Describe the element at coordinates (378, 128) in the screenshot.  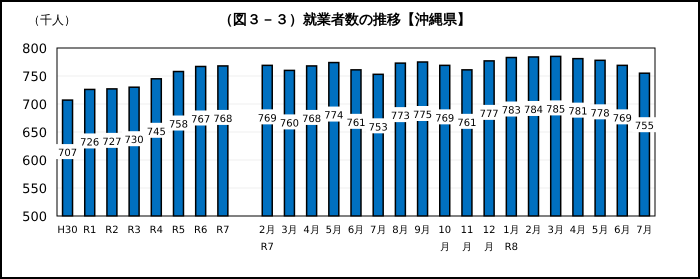
I see `data-label: 753` at that location.